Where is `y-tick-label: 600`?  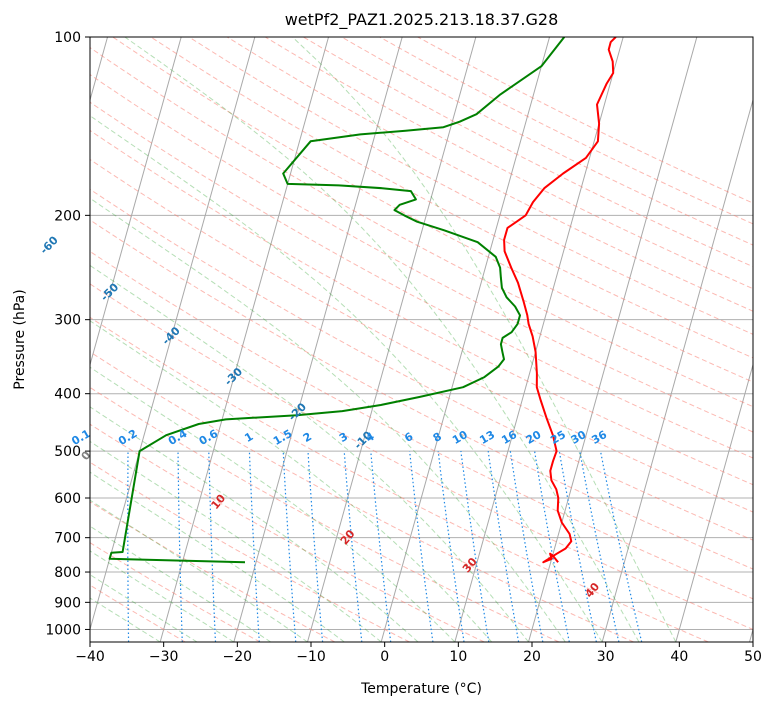 y-tick-label: 600 is located at coordinates (67, 499).